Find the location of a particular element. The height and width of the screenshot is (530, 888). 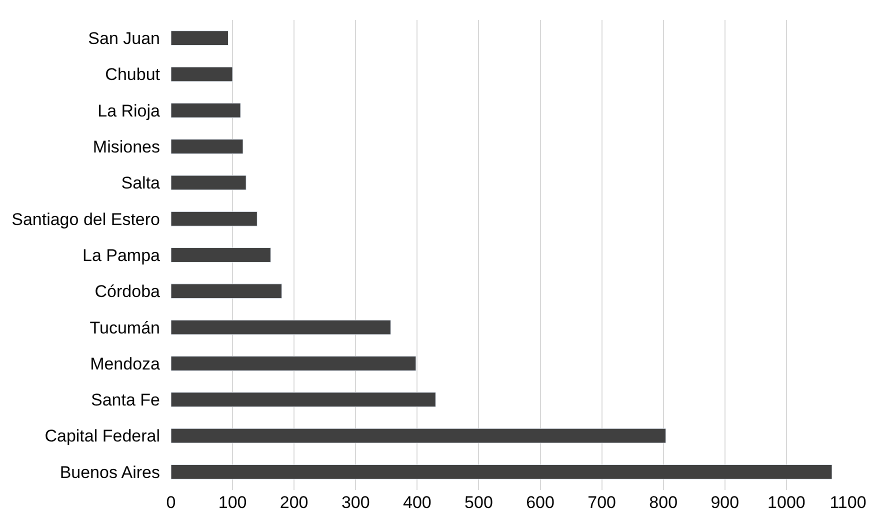

y-tick-label: Capital Federal is located at coordinates (102, 436).